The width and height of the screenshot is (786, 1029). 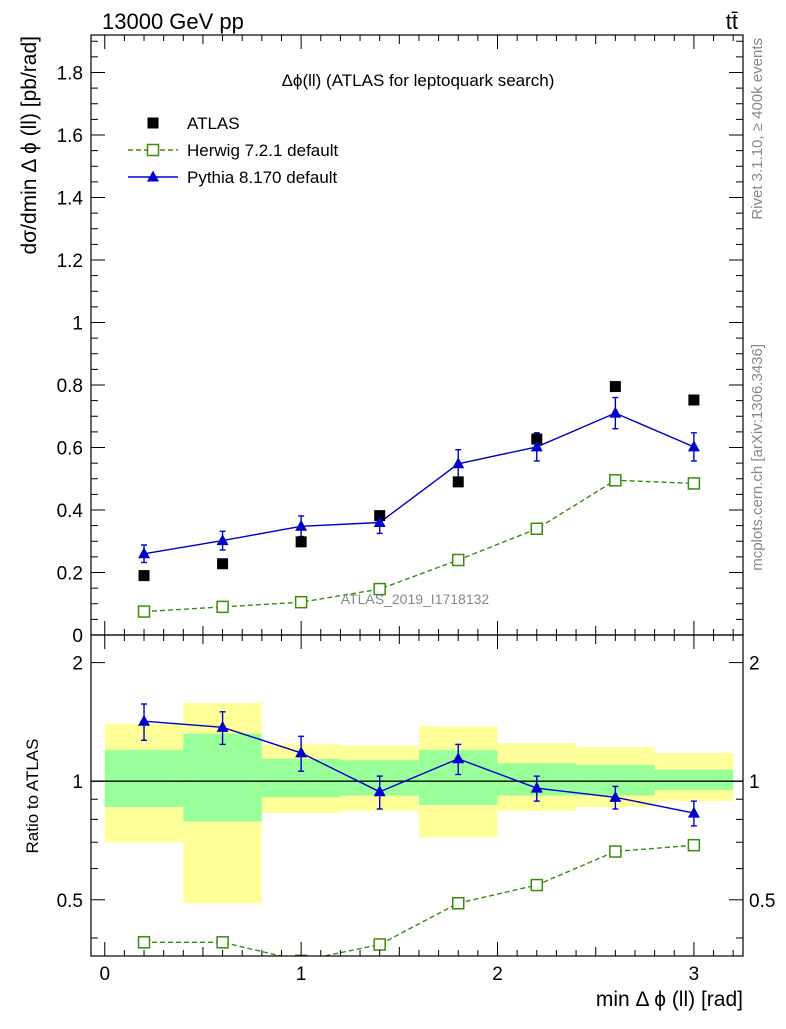 What do you see at coordinates (70, 136) in the screenshot?
I see `y-tick-label: 1.6` at bounding box center [70, 136].